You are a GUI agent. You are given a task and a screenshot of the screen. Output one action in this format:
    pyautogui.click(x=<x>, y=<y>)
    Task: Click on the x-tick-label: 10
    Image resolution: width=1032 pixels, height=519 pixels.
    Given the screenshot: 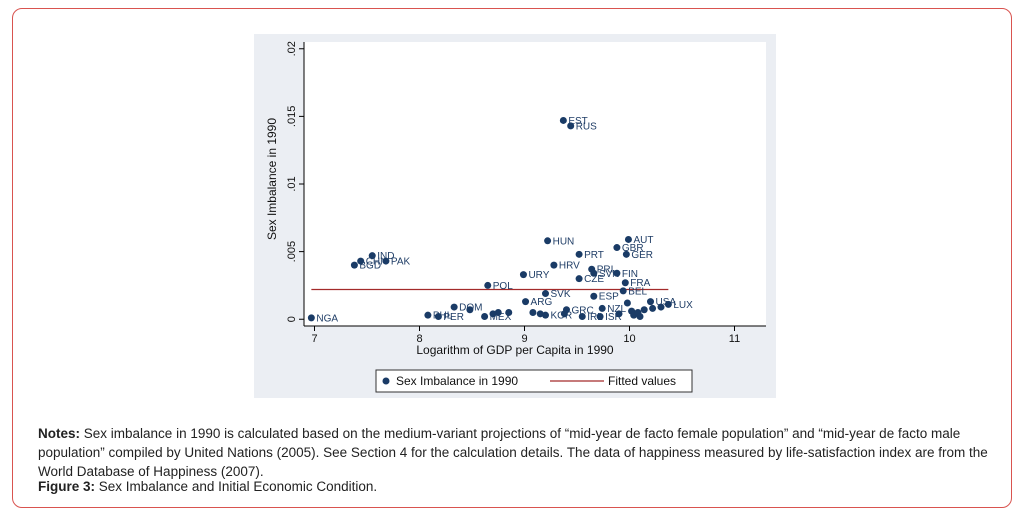 What is the action you would take?
    pyautogui.click(x=629, y=339)
    